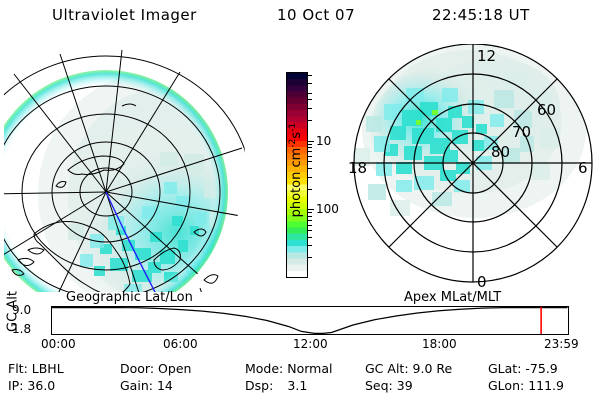  What do you see at coordinates (561, 344) in the screenshot?
I see `altitude-xtick-4: 23:59` at bounding box center [561, 344].